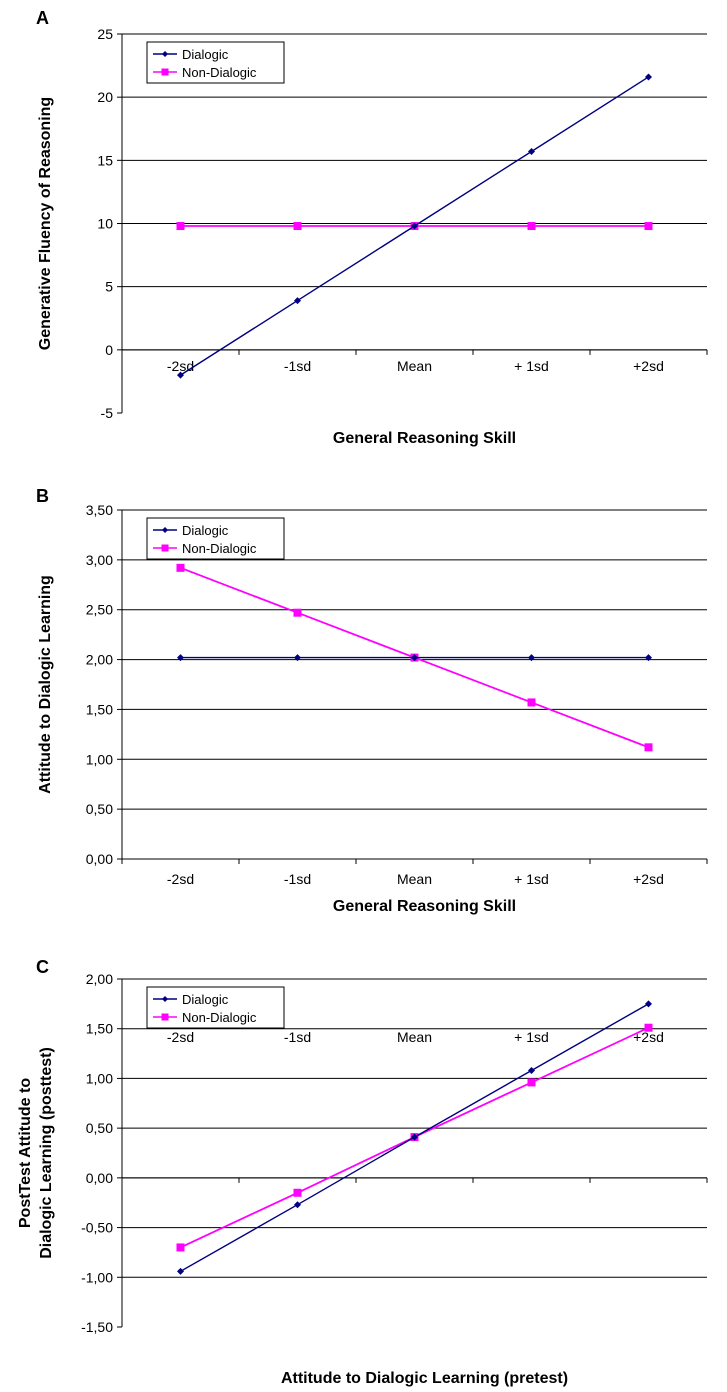  Describe the element at coordinates (42, 496) in the screenshot. I see `panel-letter-b: B` at that location.